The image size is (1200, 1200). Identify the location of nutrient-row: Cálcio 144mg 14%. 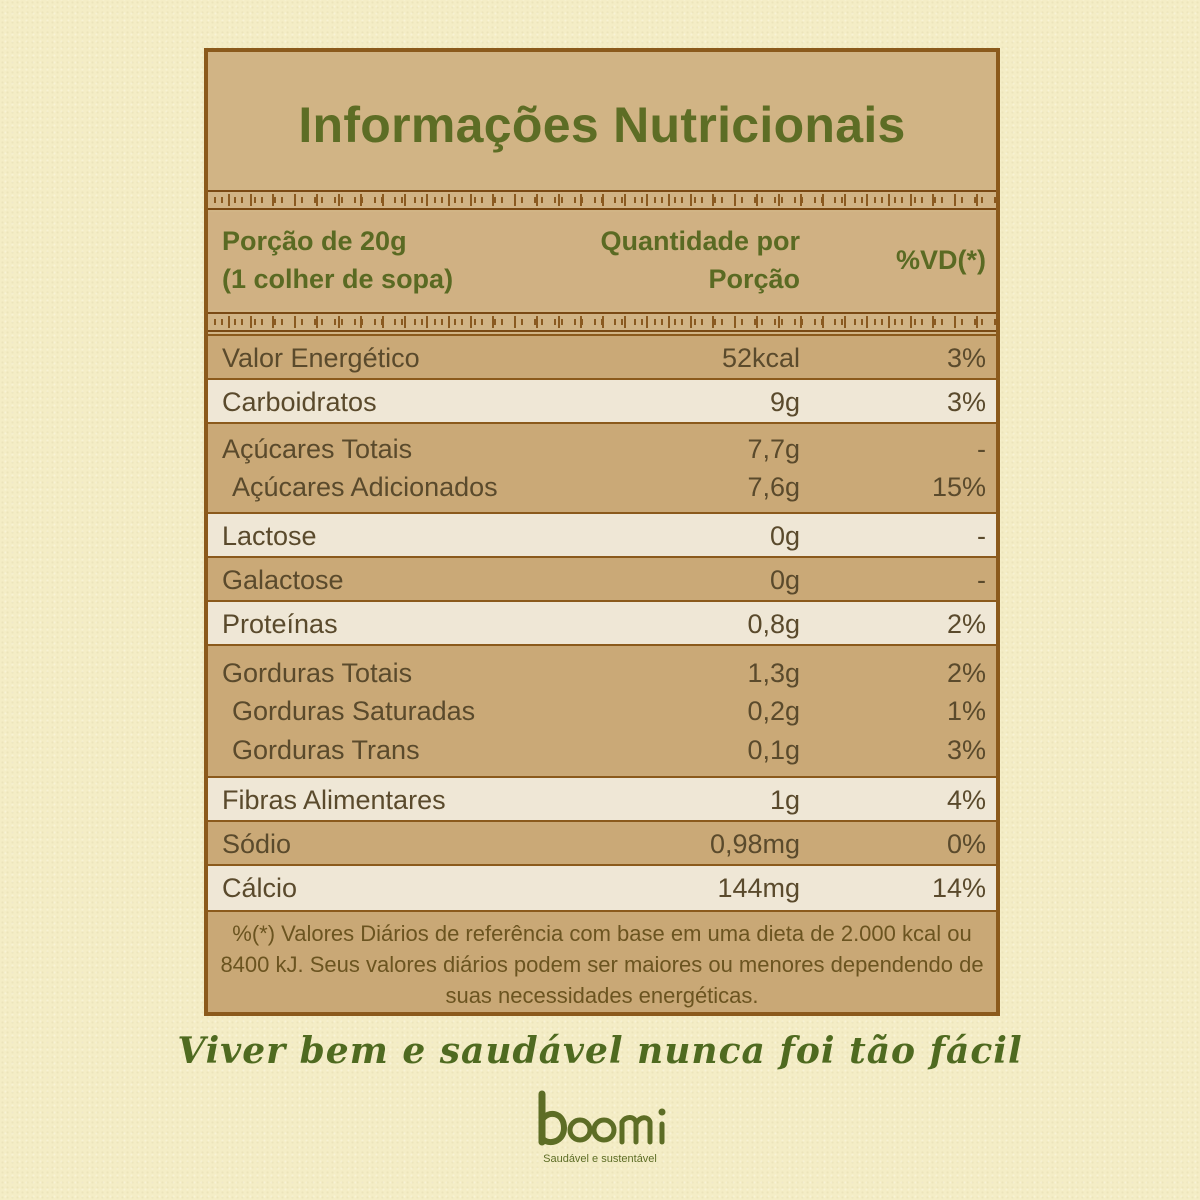
(602, 887).